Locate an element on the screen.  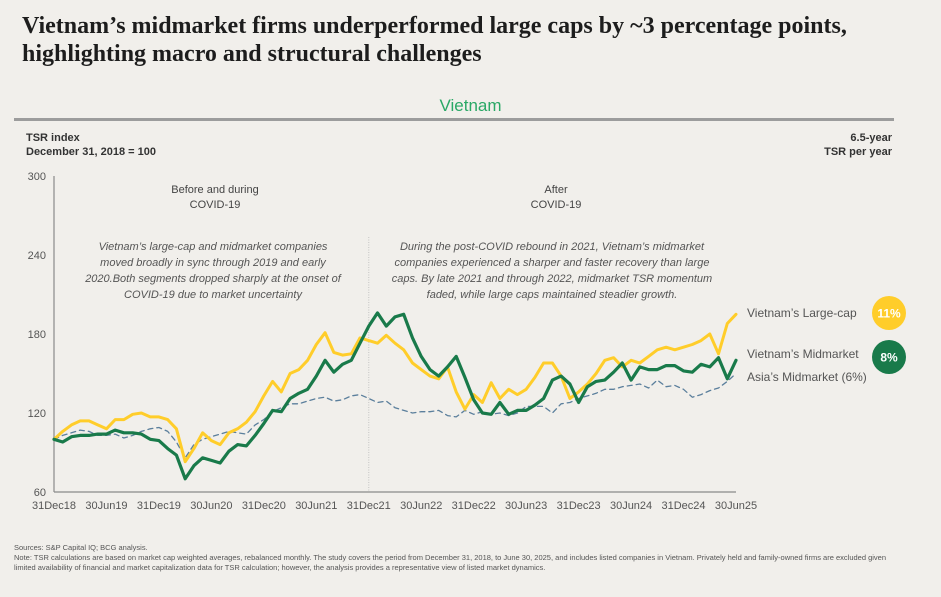
x-tick-label: 31Dec20 is located at coordinates (264, 506).